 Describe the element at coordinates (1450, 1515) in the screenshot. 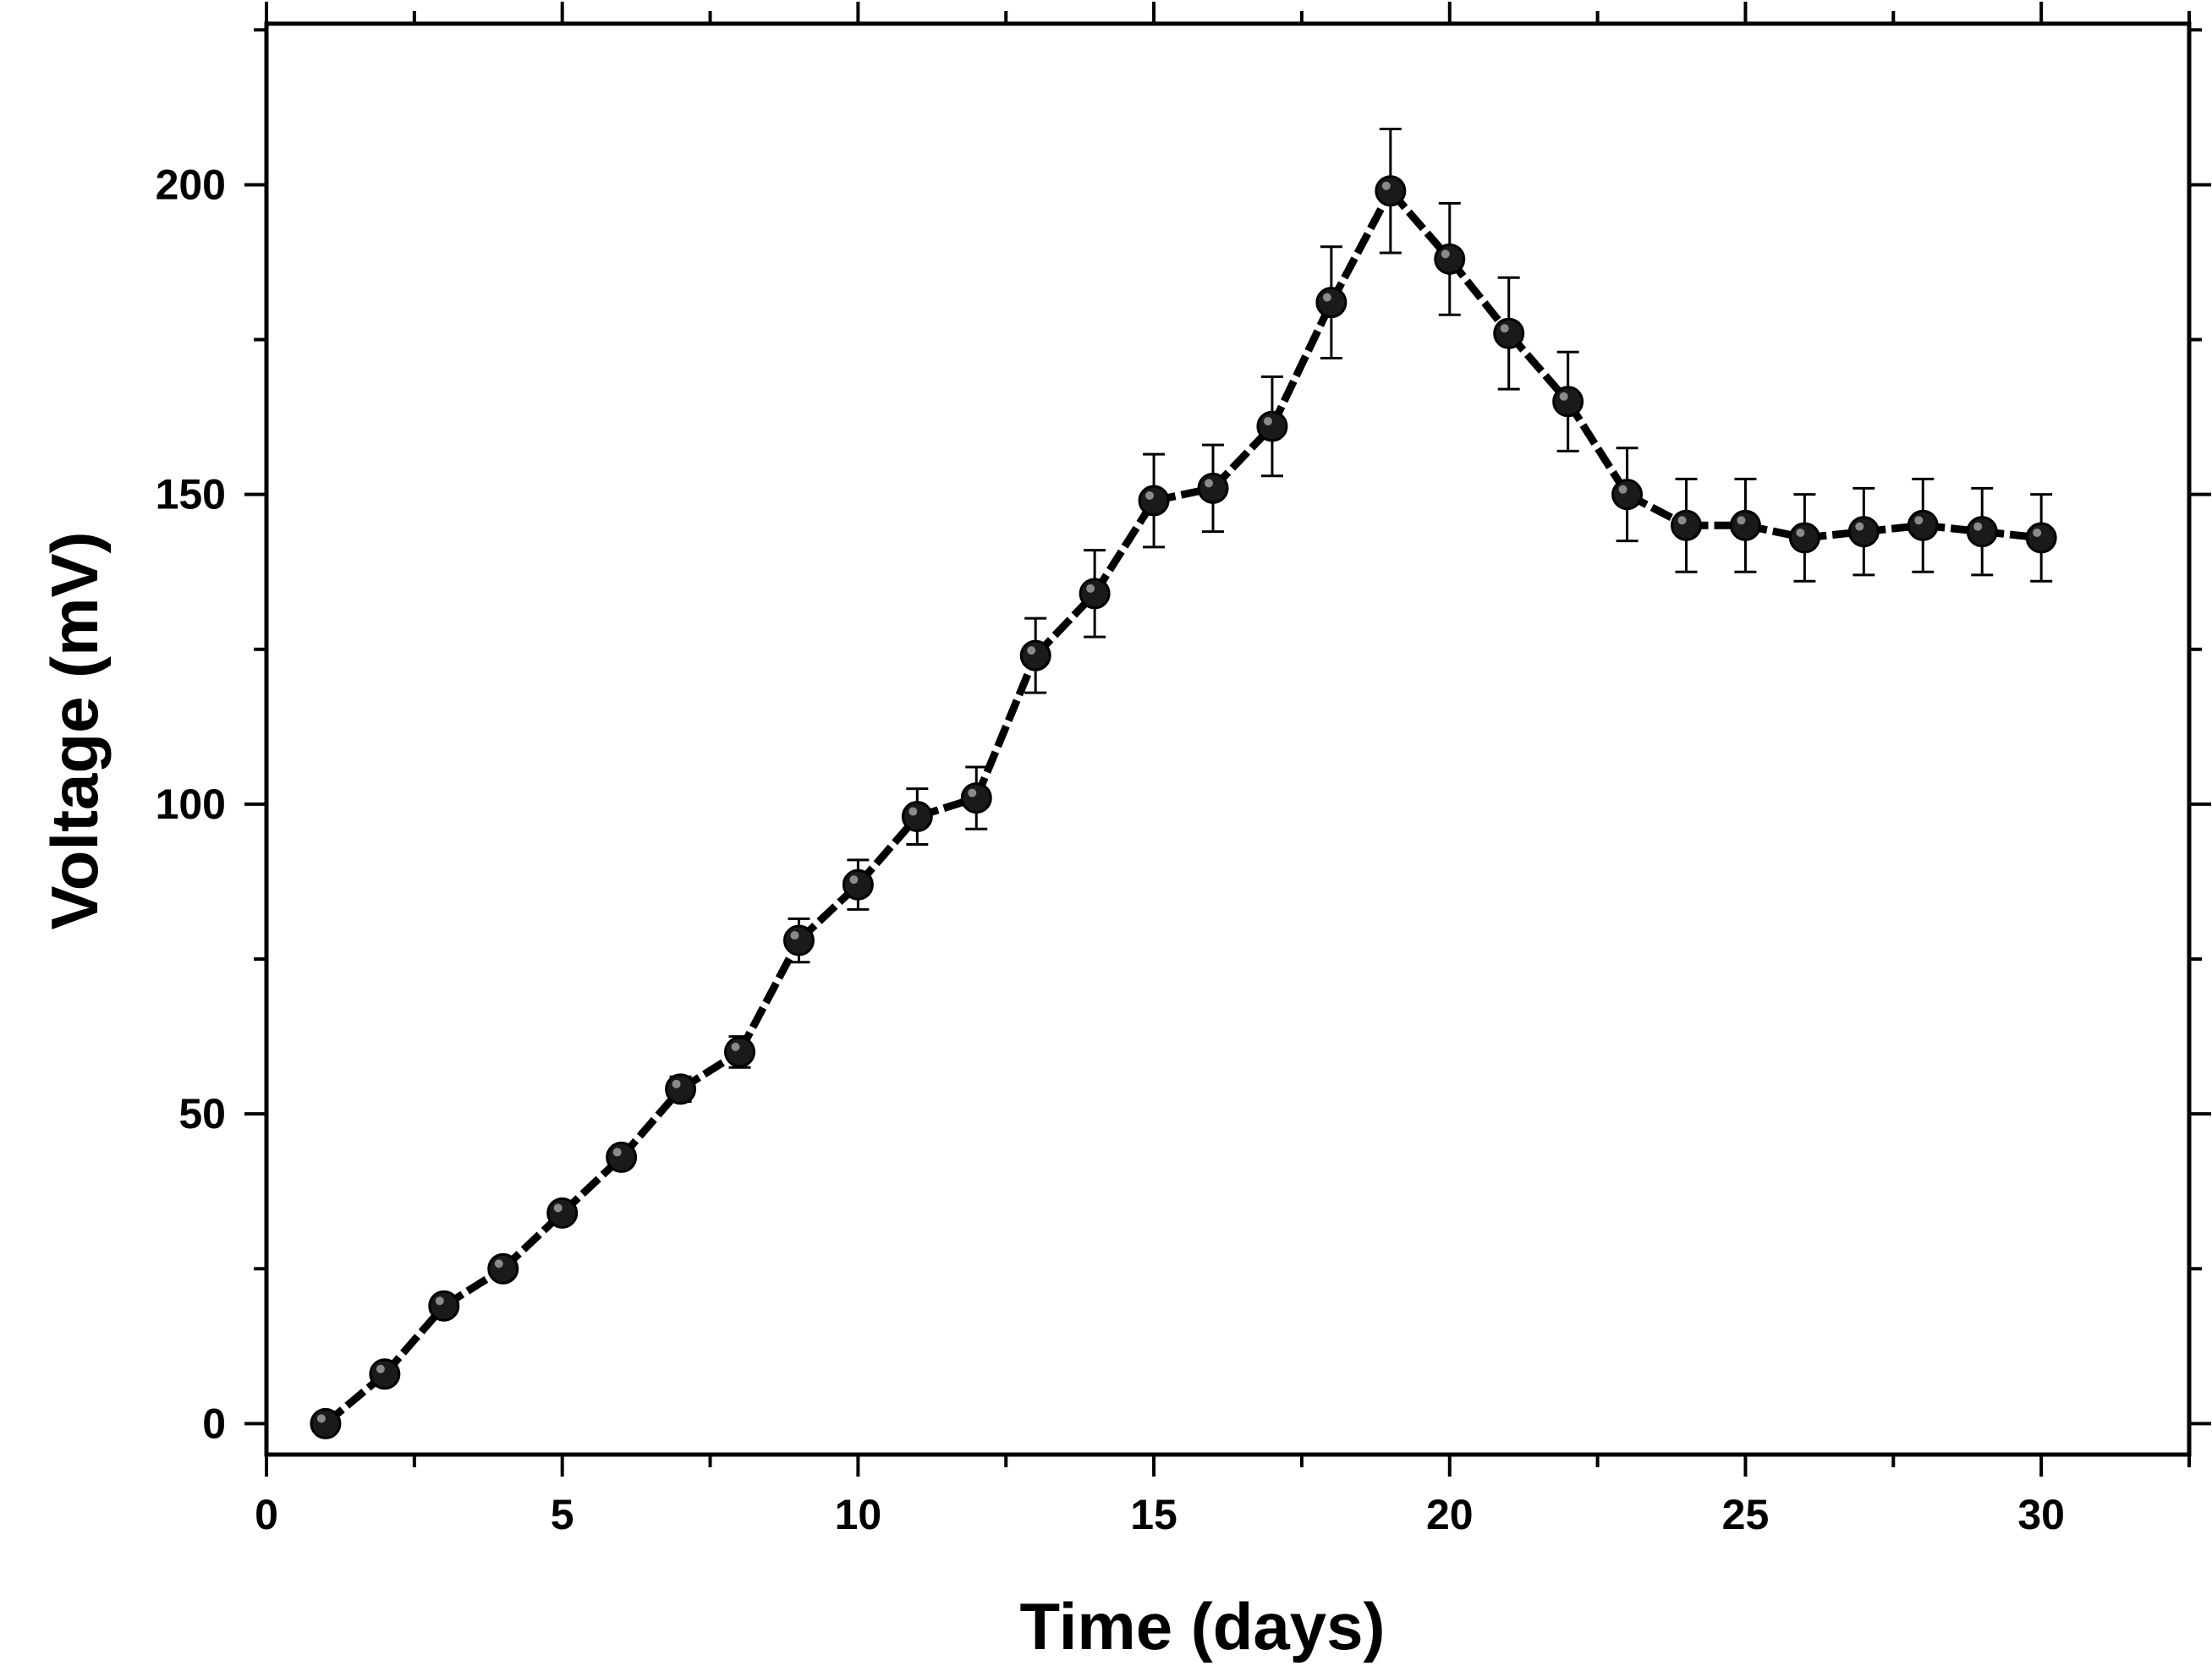

I see `x-tick-label: 20` at that location.